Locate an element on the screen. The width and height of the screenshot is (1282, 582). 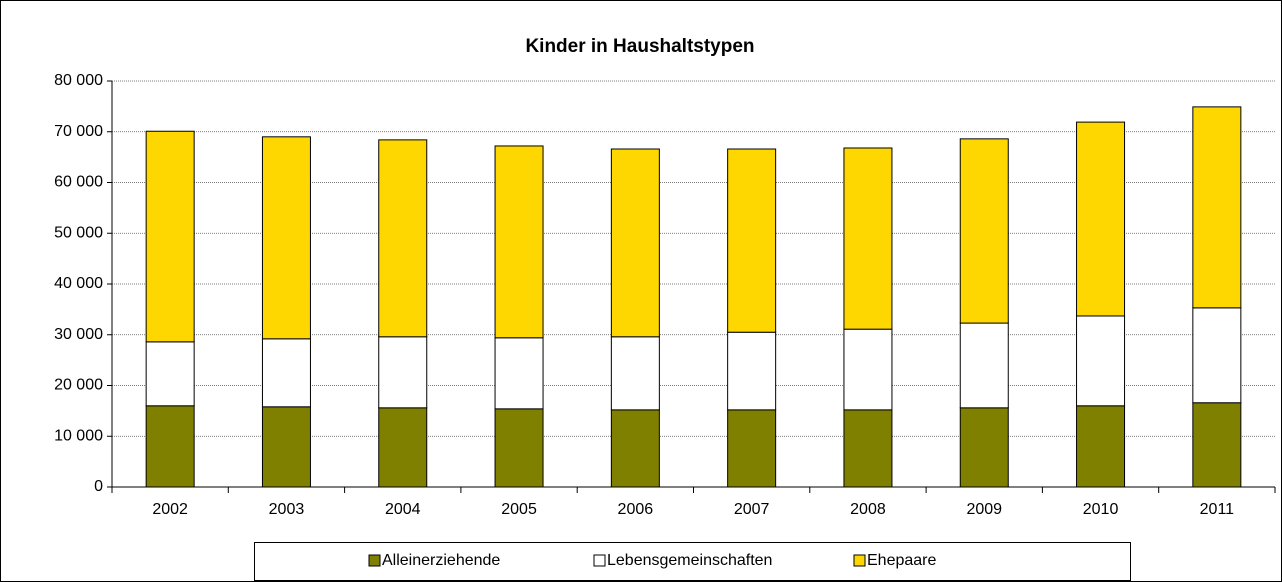
y-tick-label: 10 000 is located at coordinates (78, 435).